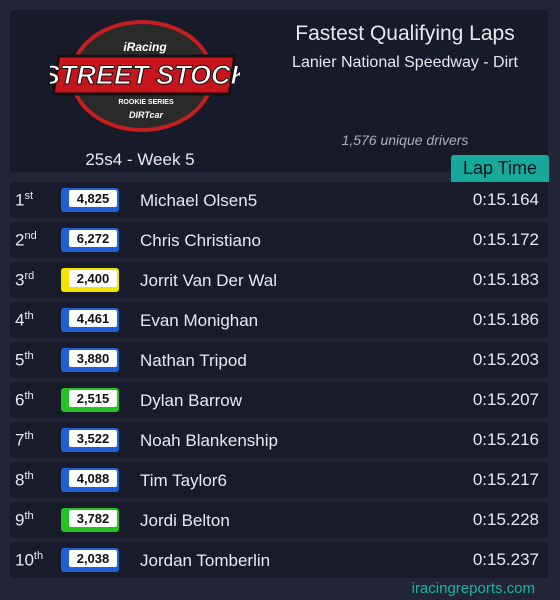  What do you see at coordinates (405, 33) in the screenshot?
I see `title: Fastest Qualifying Laps` at bounding box center [405, 33].